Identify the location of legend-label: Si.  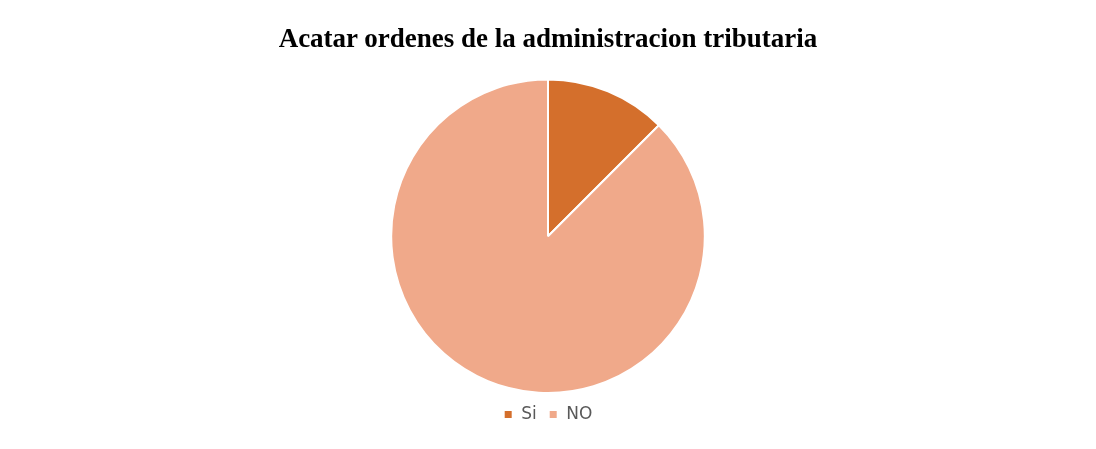
(529, 412).